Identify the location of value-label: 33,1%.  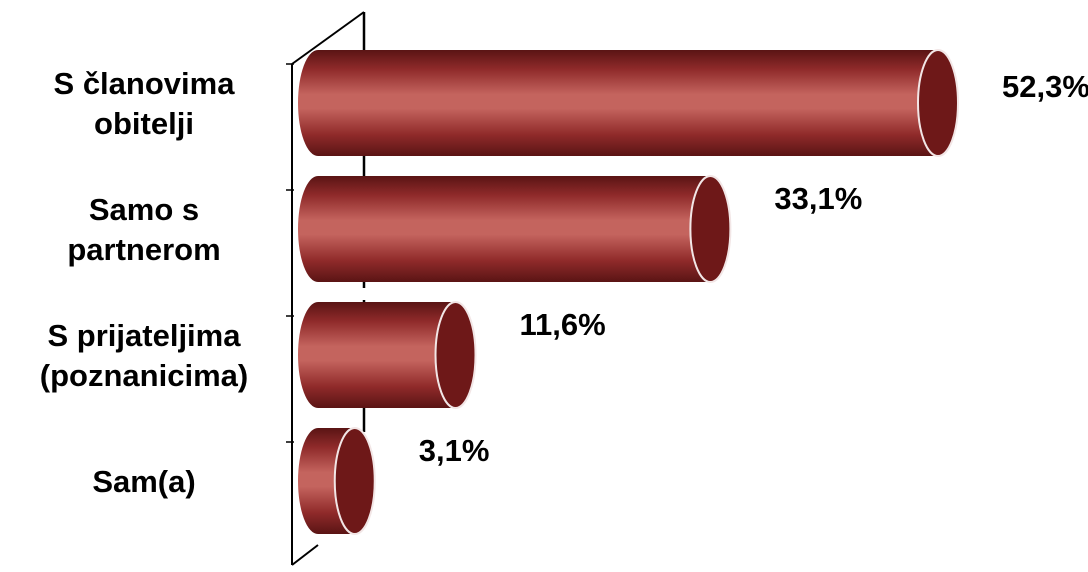
(818, 198).